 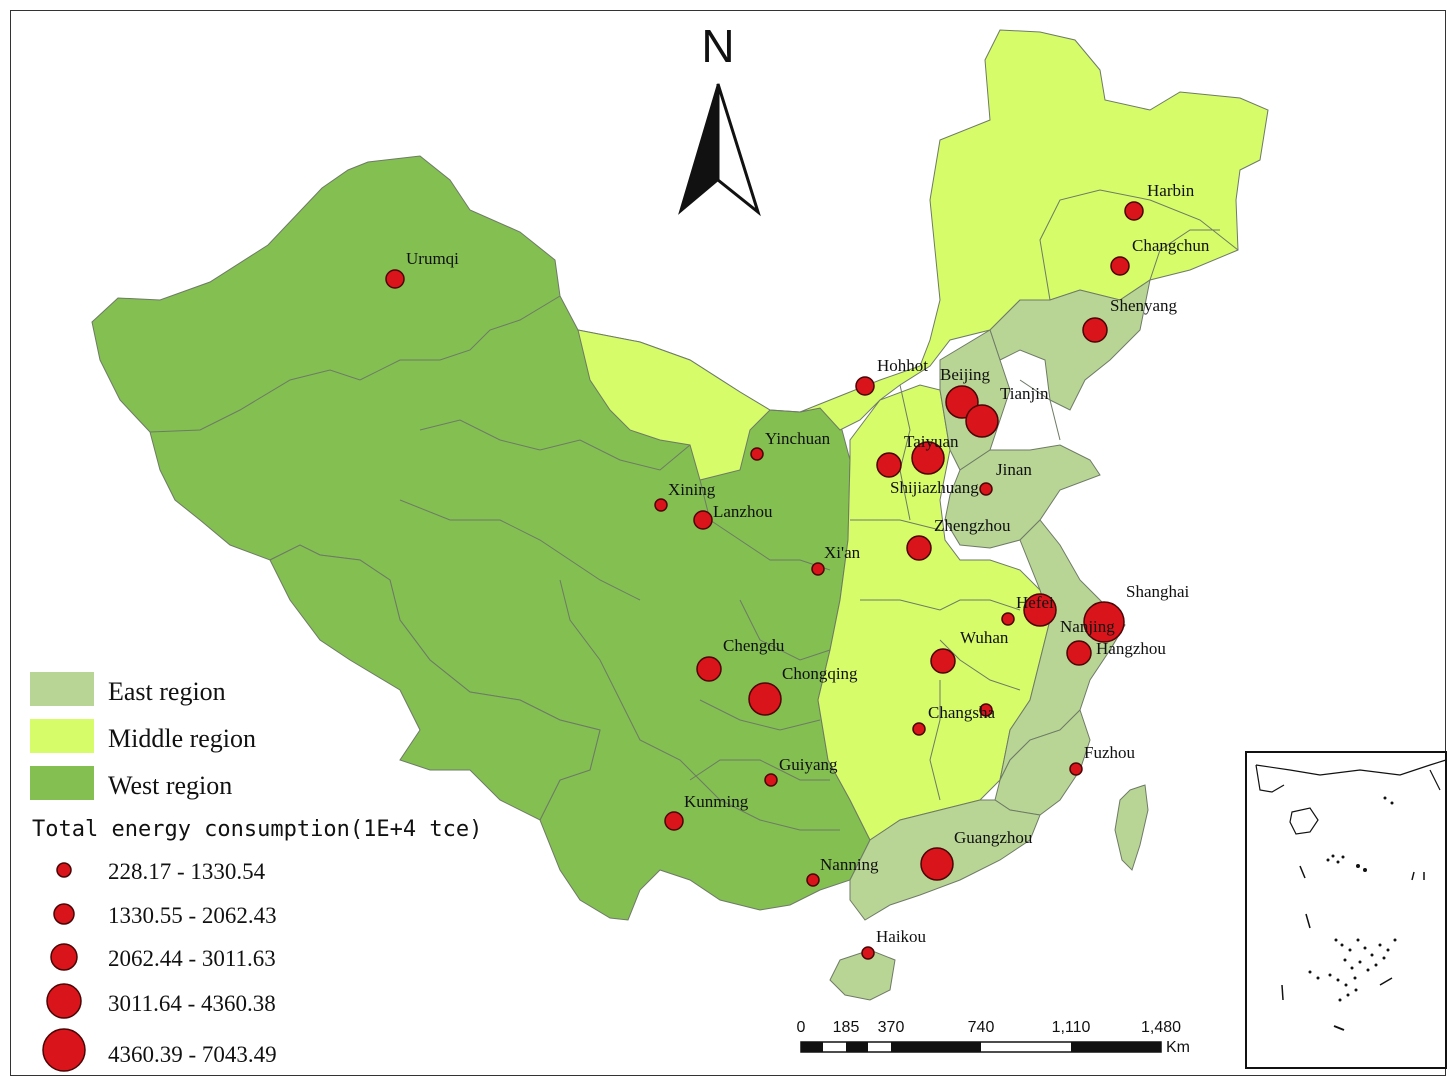 I want to click on city-label-urumqi: Urumqi, so click(x=432, y=258).